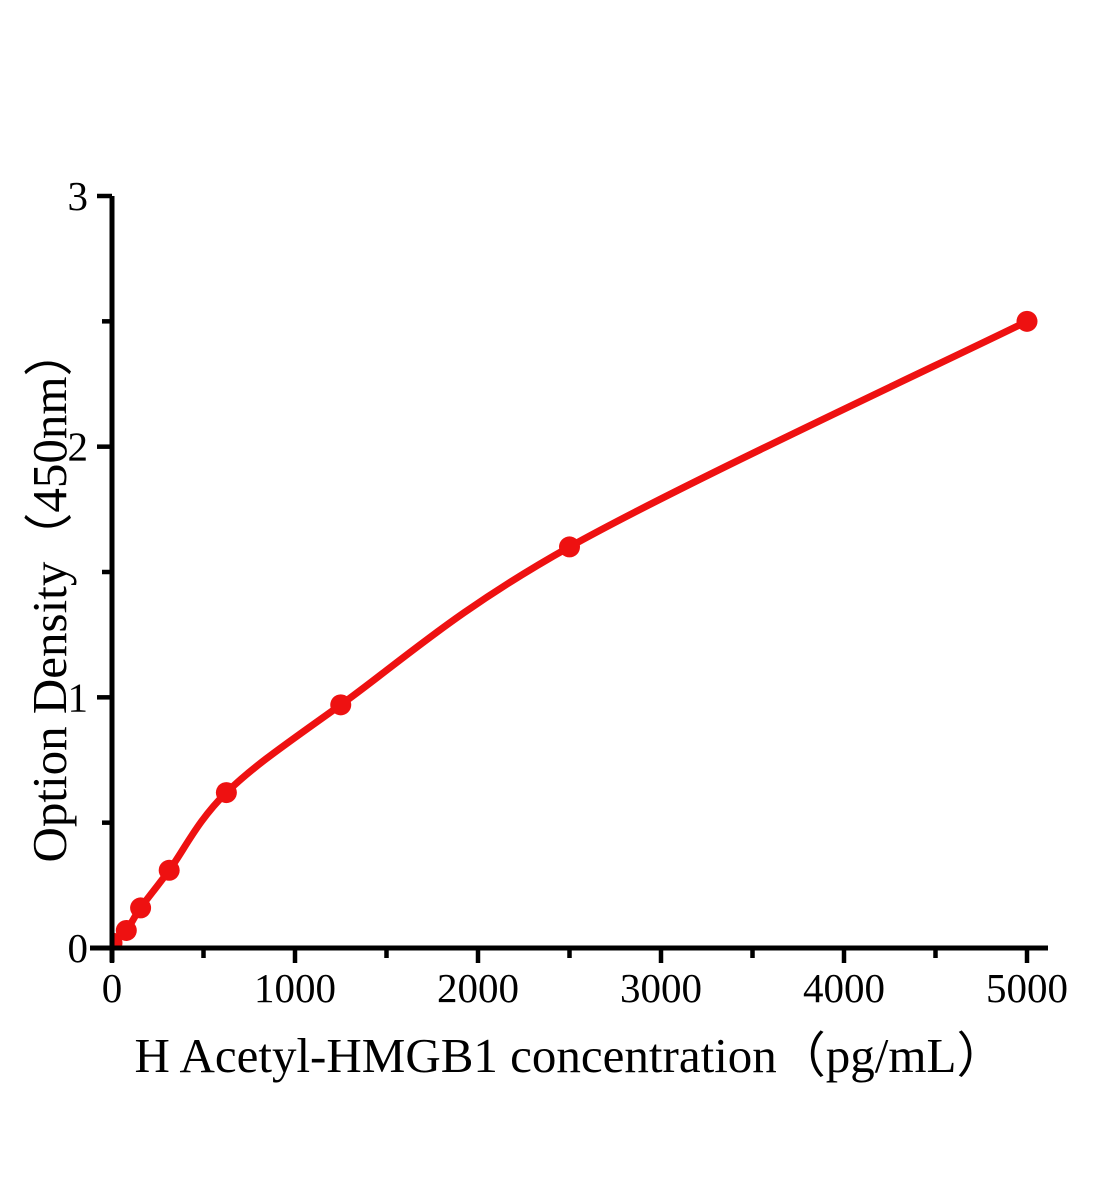  What do you see at coordinates (1027, 988) in the screenshot?
I see `x-tick-label: 5000` at bounding box center [1027, 988].